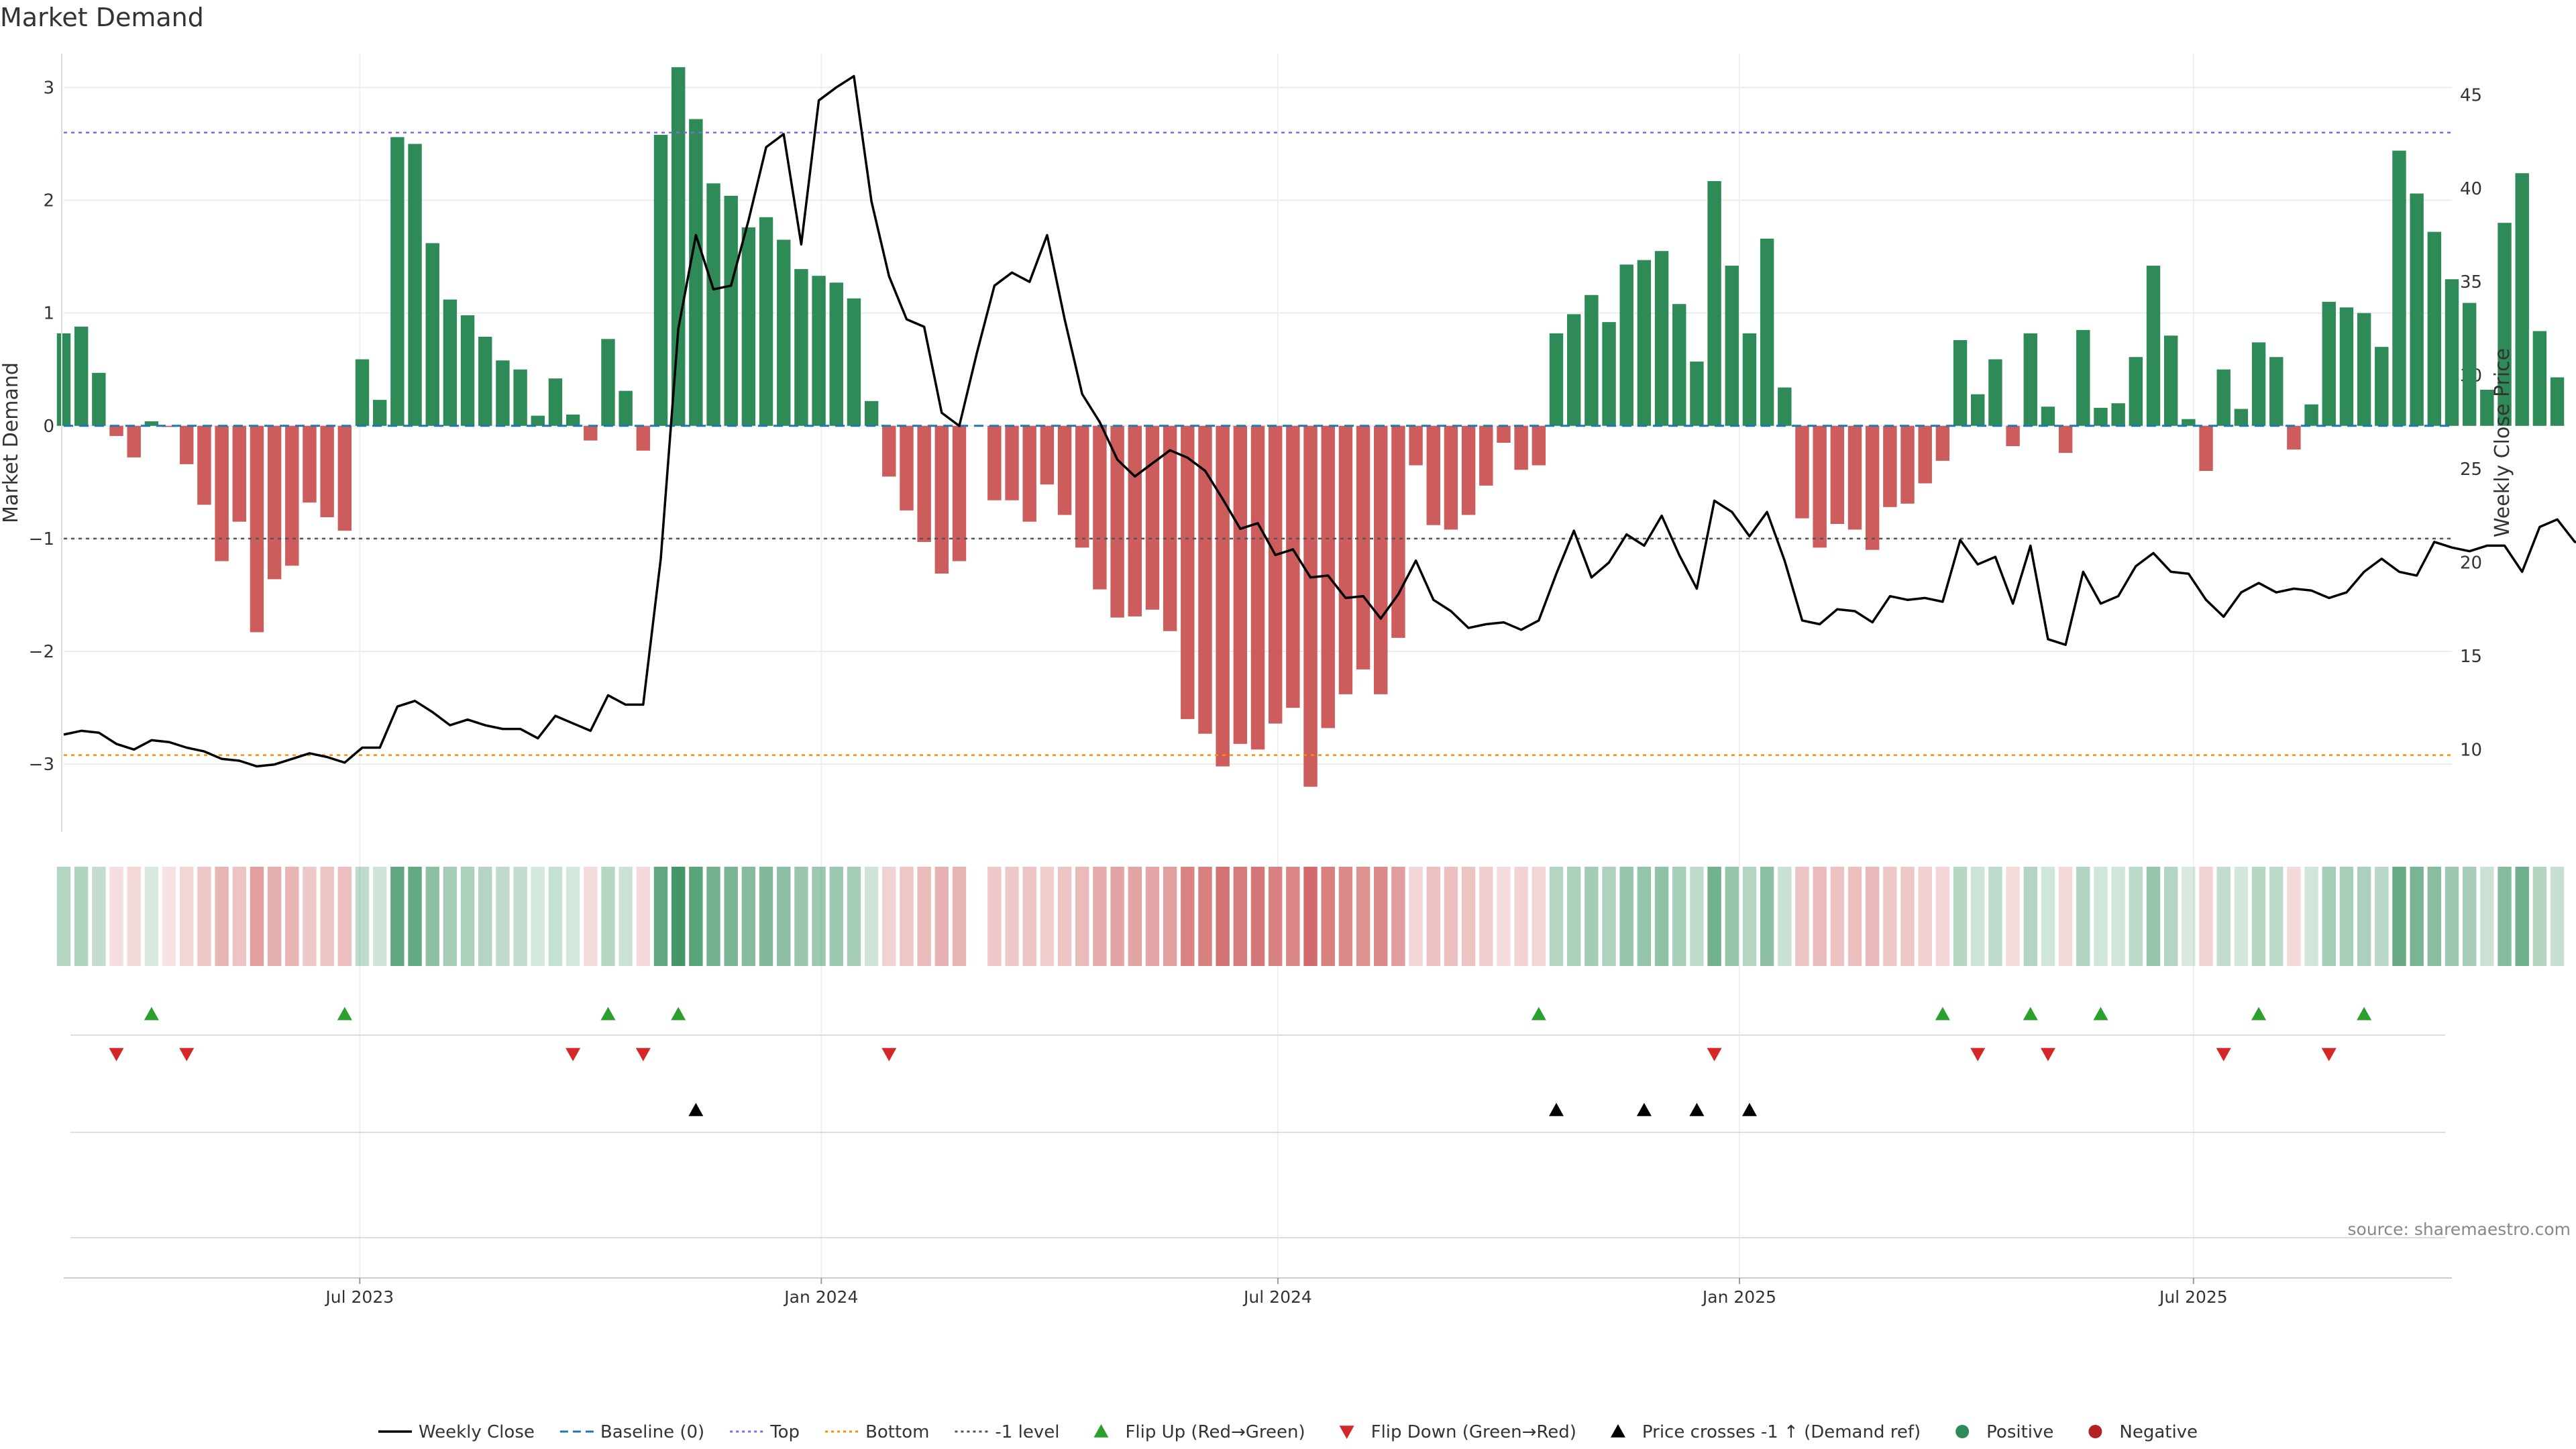 The width and height of the screenshot is (2576, 1449). What do you see at coordinates (1215, 1432) in the screenshot?
I see `legend-label: Flip Up (Red→Green)` at bounding box center [1215, 1432].